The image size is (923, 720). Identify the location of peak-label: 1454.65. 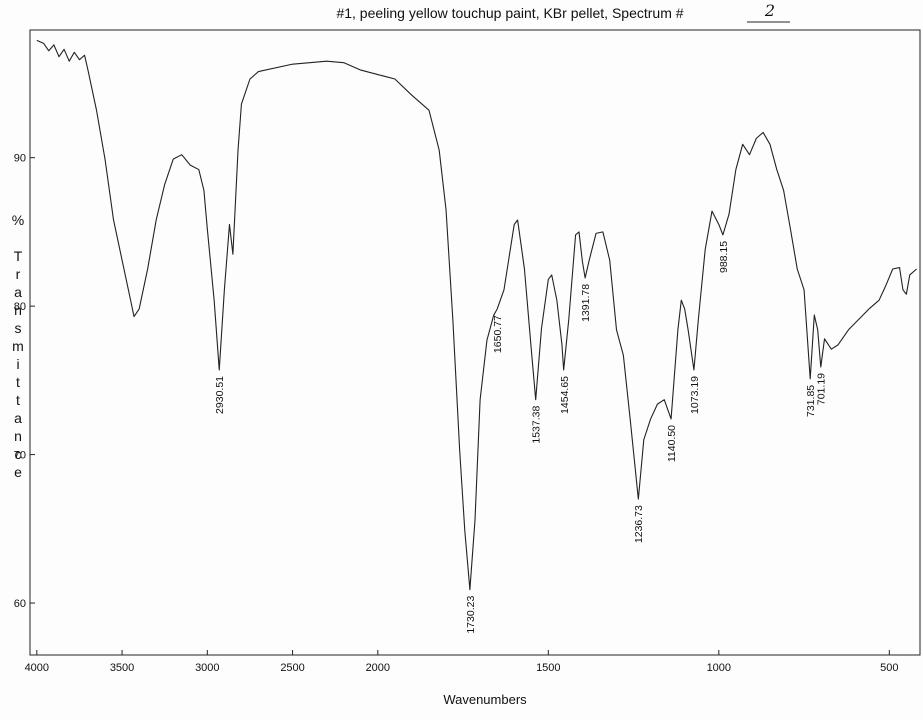
(565, 395).